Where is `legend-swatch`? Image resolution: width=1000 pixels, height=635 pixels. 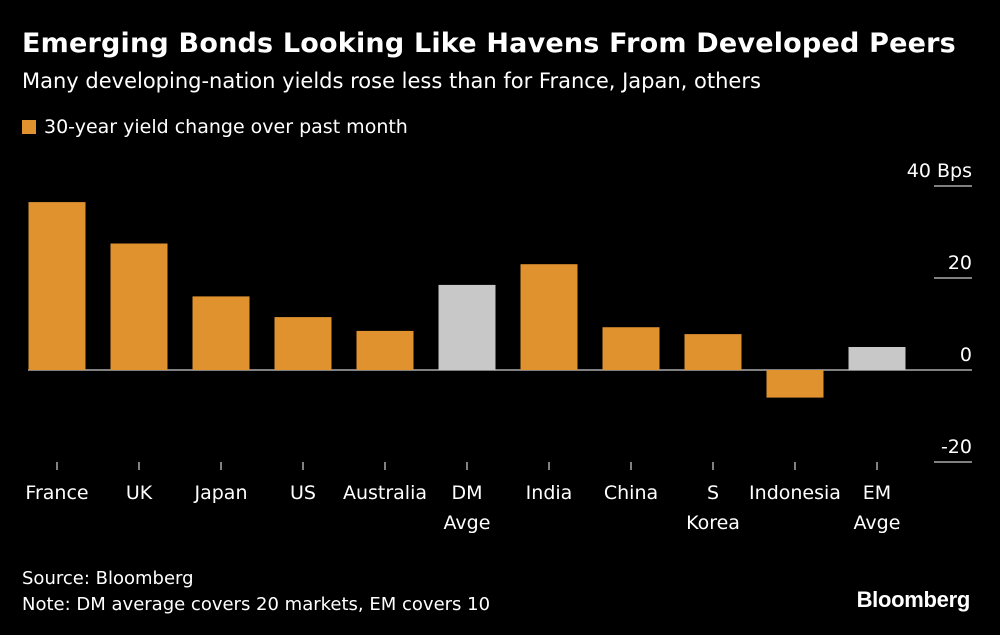
legend-swatch is located at coordinates (29, 127).